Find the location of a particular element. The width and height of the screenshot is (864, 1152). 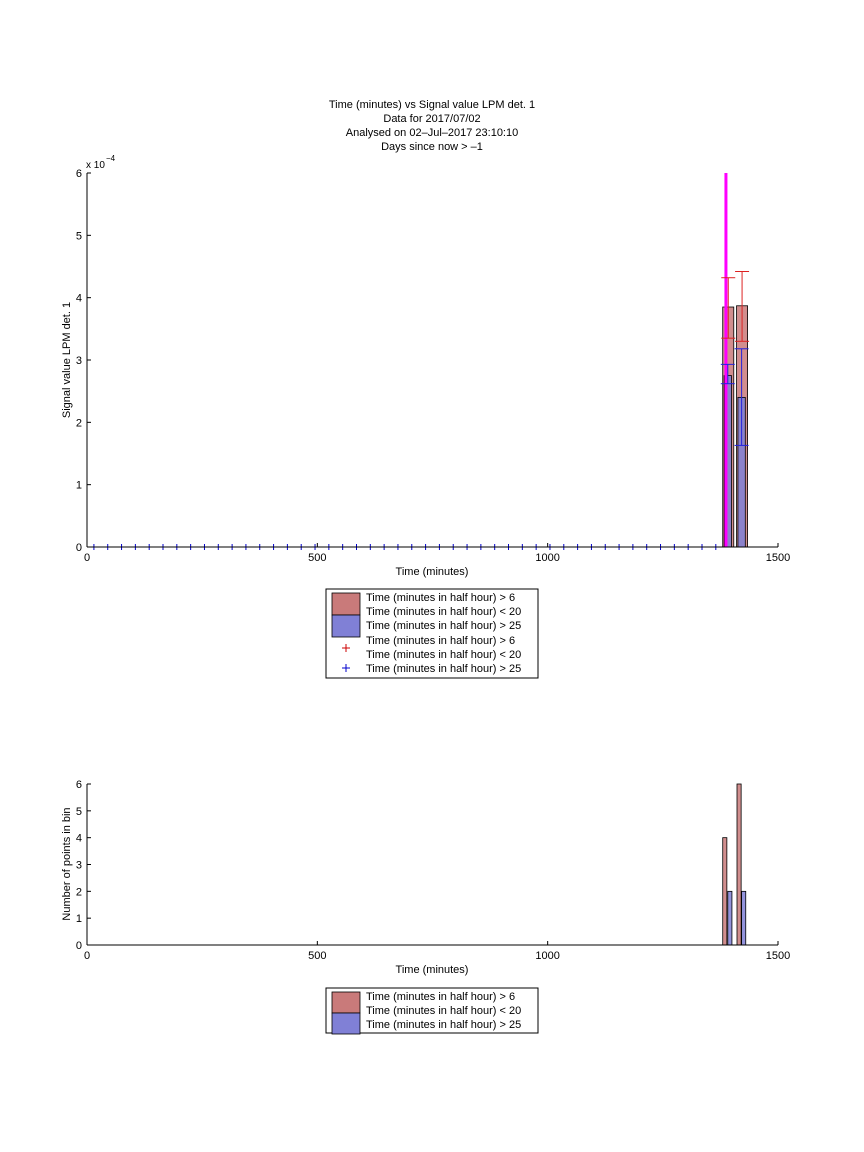

bottom-legend-box is located at coordinates (432, 1010).